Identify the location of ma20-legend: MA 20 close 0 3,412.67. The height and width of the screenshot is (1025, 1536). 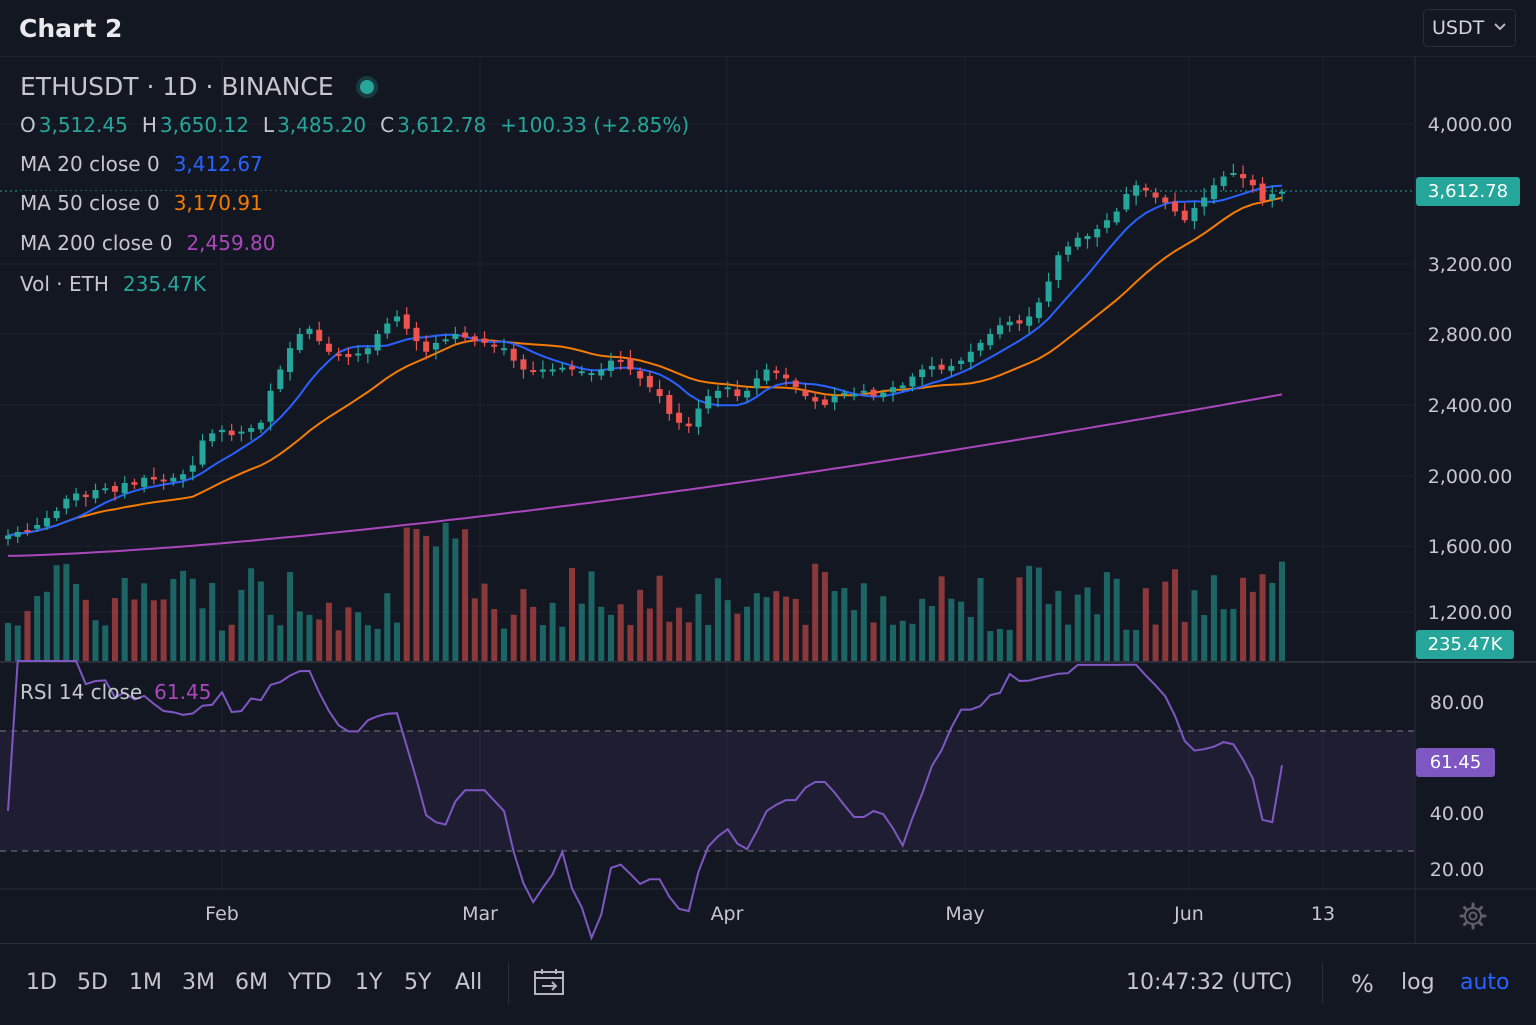
(141, 164).